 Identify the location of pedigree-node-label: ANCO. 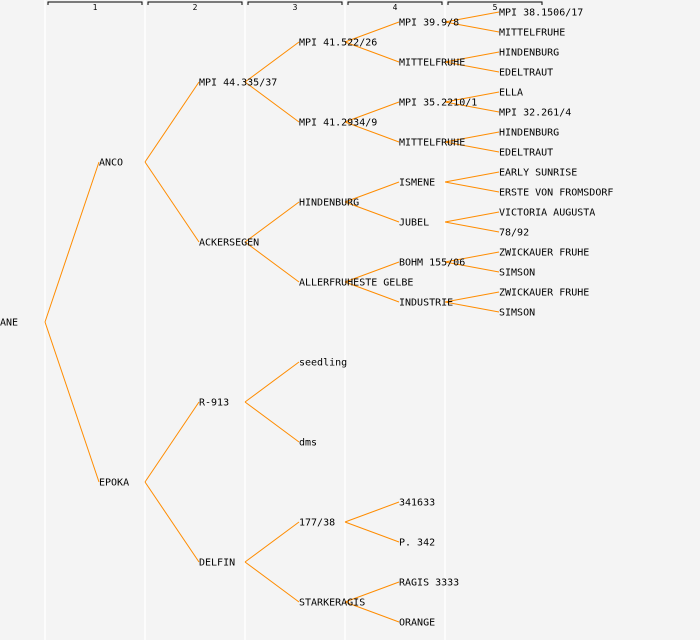
(111, 163).